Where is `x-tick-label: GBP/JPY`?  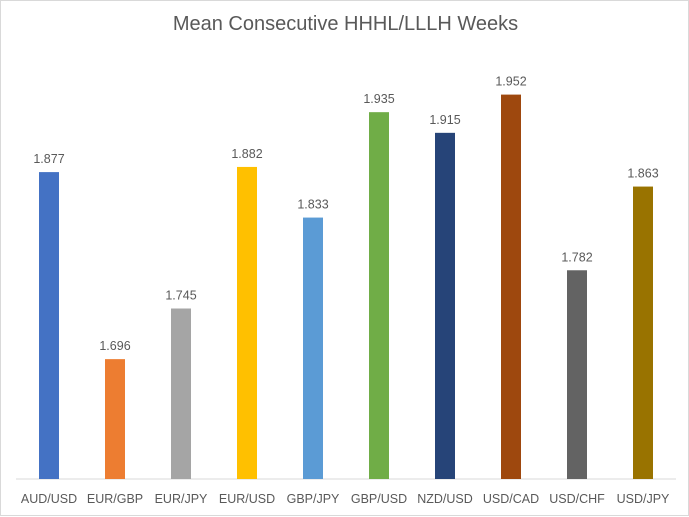
x-tick-label: GBP/JPY is located at coordinates (313, 499).